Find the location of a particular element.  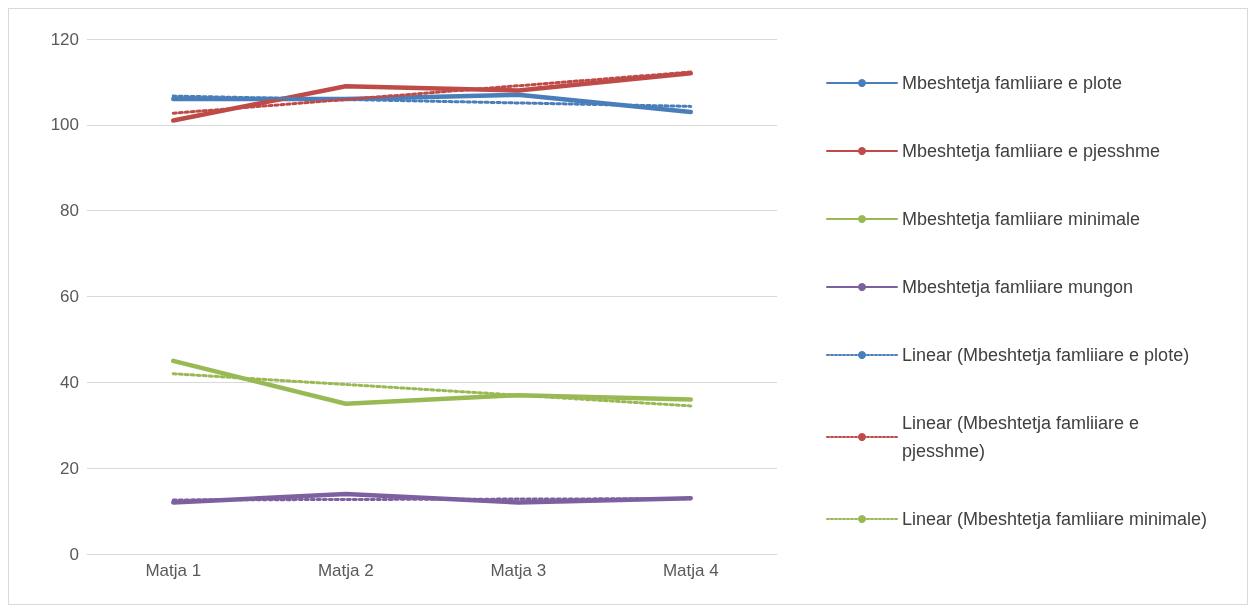

y-tick-label: 120 is located at coordinates (64, 39).